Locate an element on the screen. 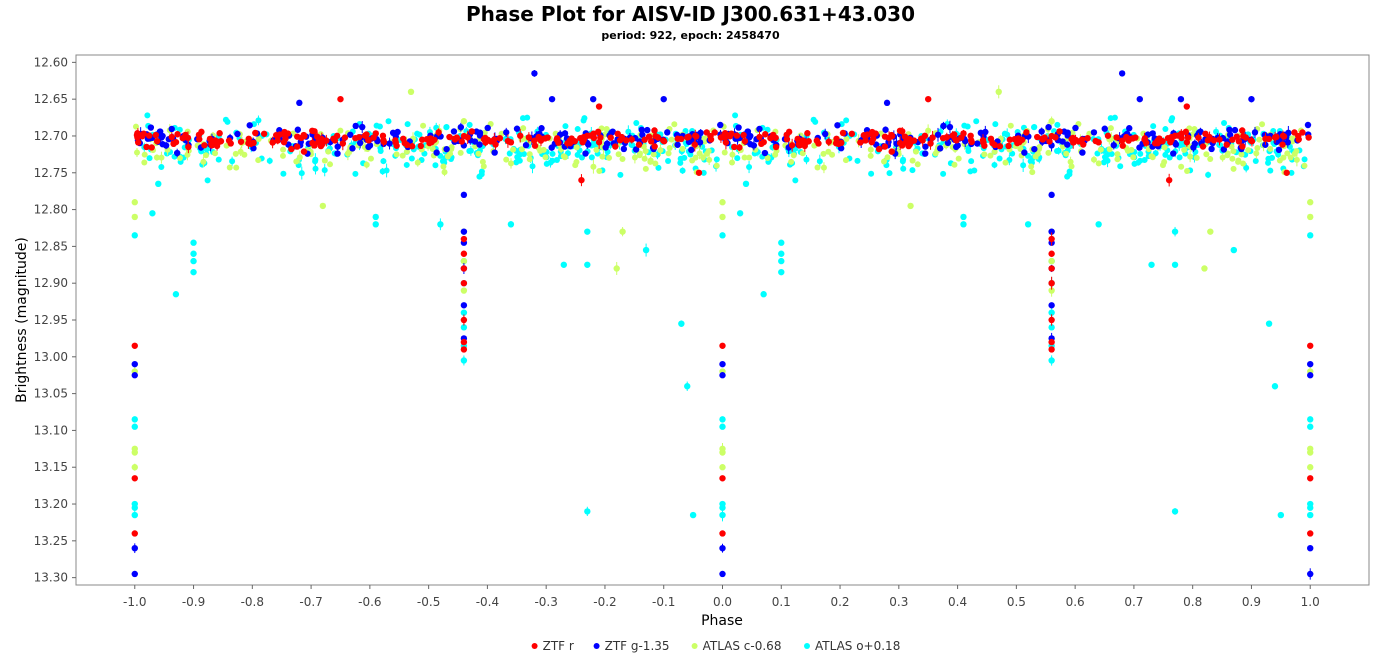 This screenshot has width=1381, height=658. y-axis-label: Brightness (magnitude) is located at coordinates (22, 320).